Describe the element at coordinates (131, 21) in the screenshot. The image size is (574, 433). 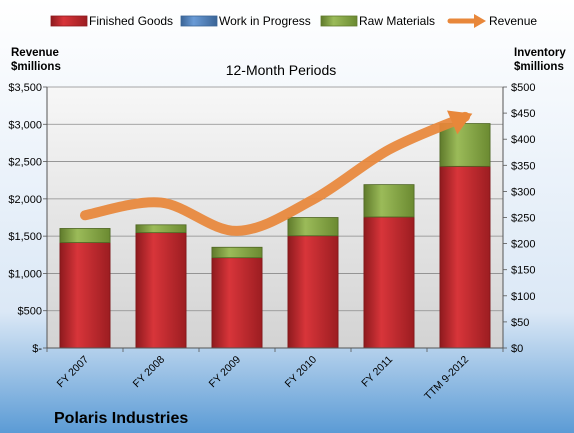
I see `legend-label-finished-goods: Finished Goods` at that location.